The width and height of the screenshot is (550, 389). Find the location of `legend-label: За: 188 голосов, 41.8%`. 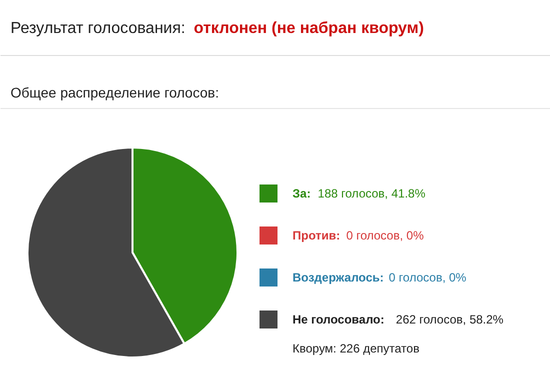

legend-label: За: 188 голосов, 41.8% is located at coordinates (359, 193).